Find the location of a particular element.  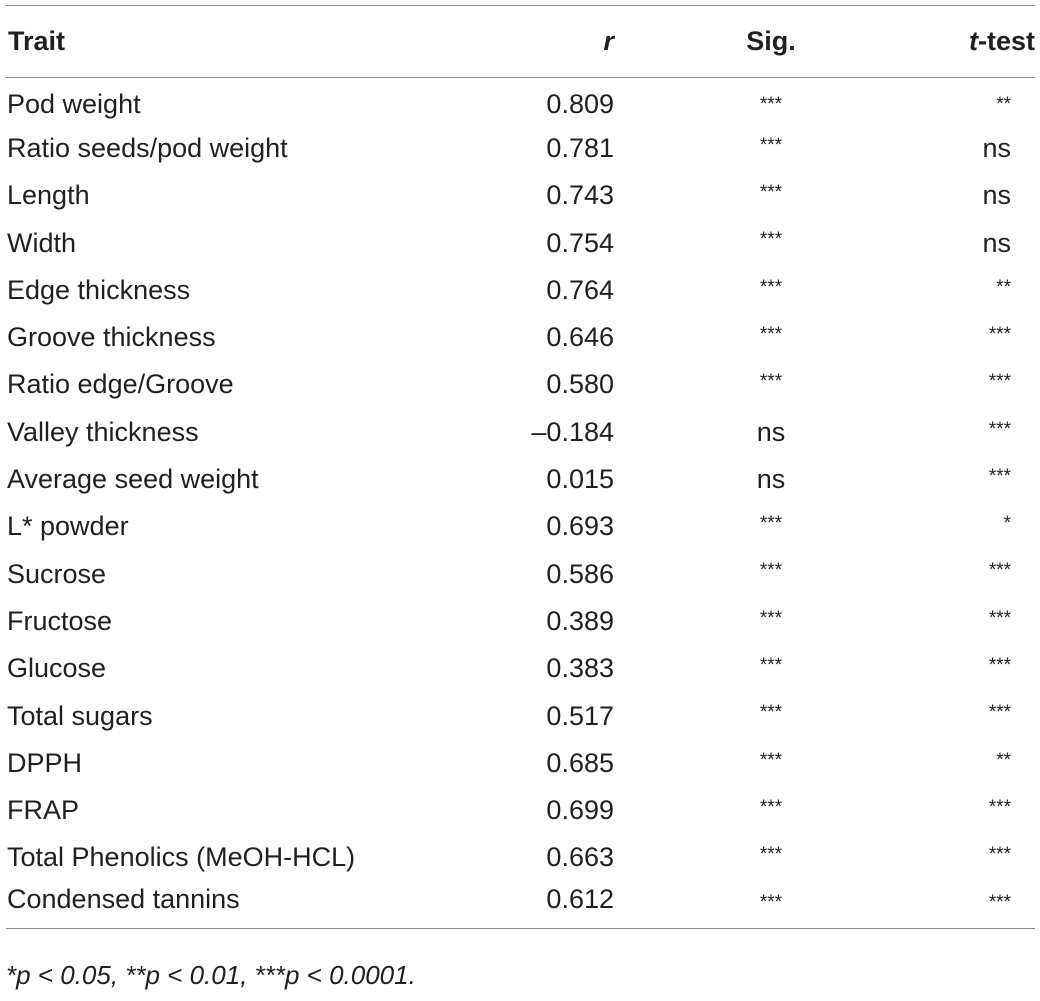

r-cell: 0.612 is located at coordinates (566, 905).